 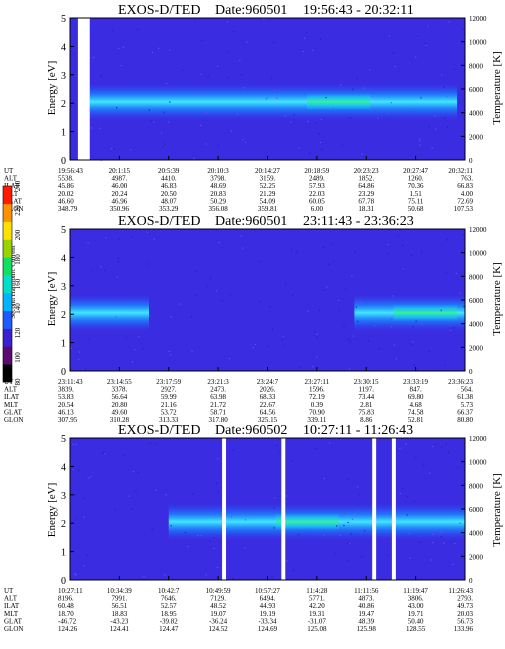 I want to click on colorbar-frame, so click(x=7, y=284).